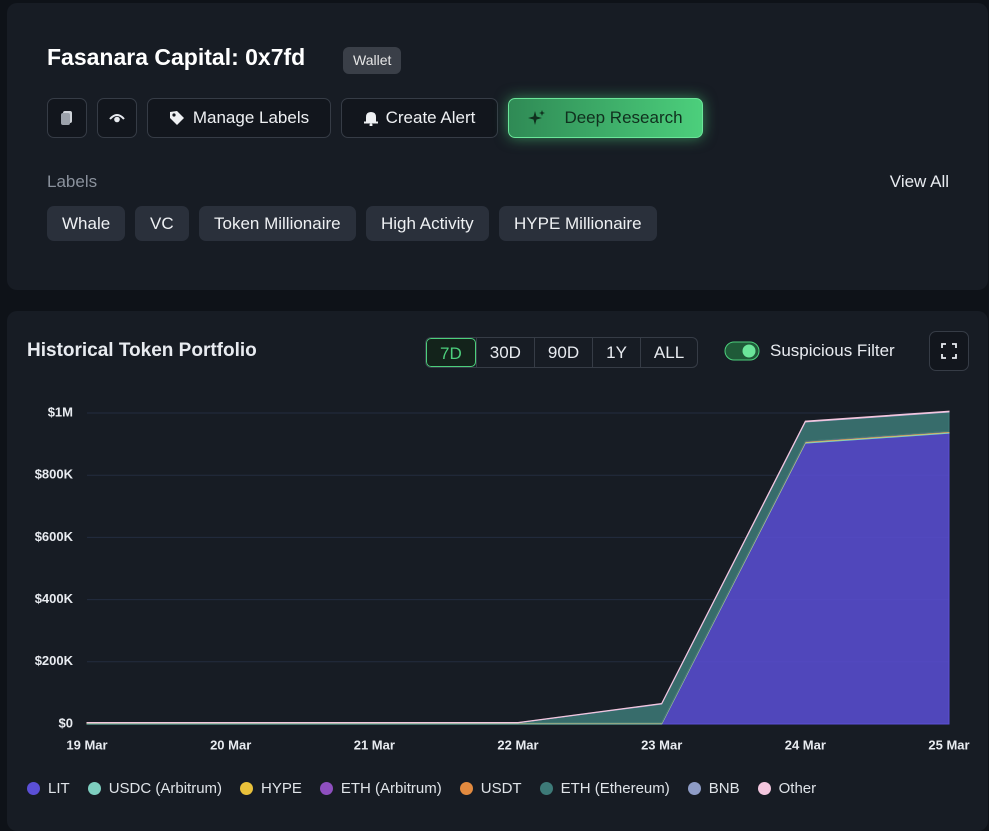 This screenshot has height=831, width=989. I want to click on view-all-link: View All, so click(919, 181).